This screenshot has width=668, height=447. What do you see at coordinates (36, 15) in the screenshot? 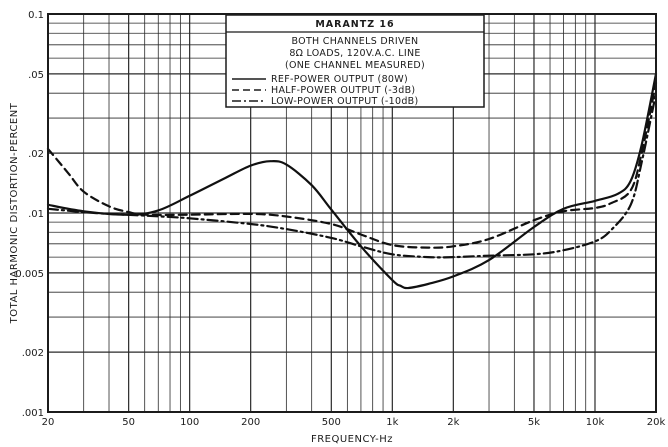
I see `y-tick-label: 0.1` at bounding box center [36, 15].